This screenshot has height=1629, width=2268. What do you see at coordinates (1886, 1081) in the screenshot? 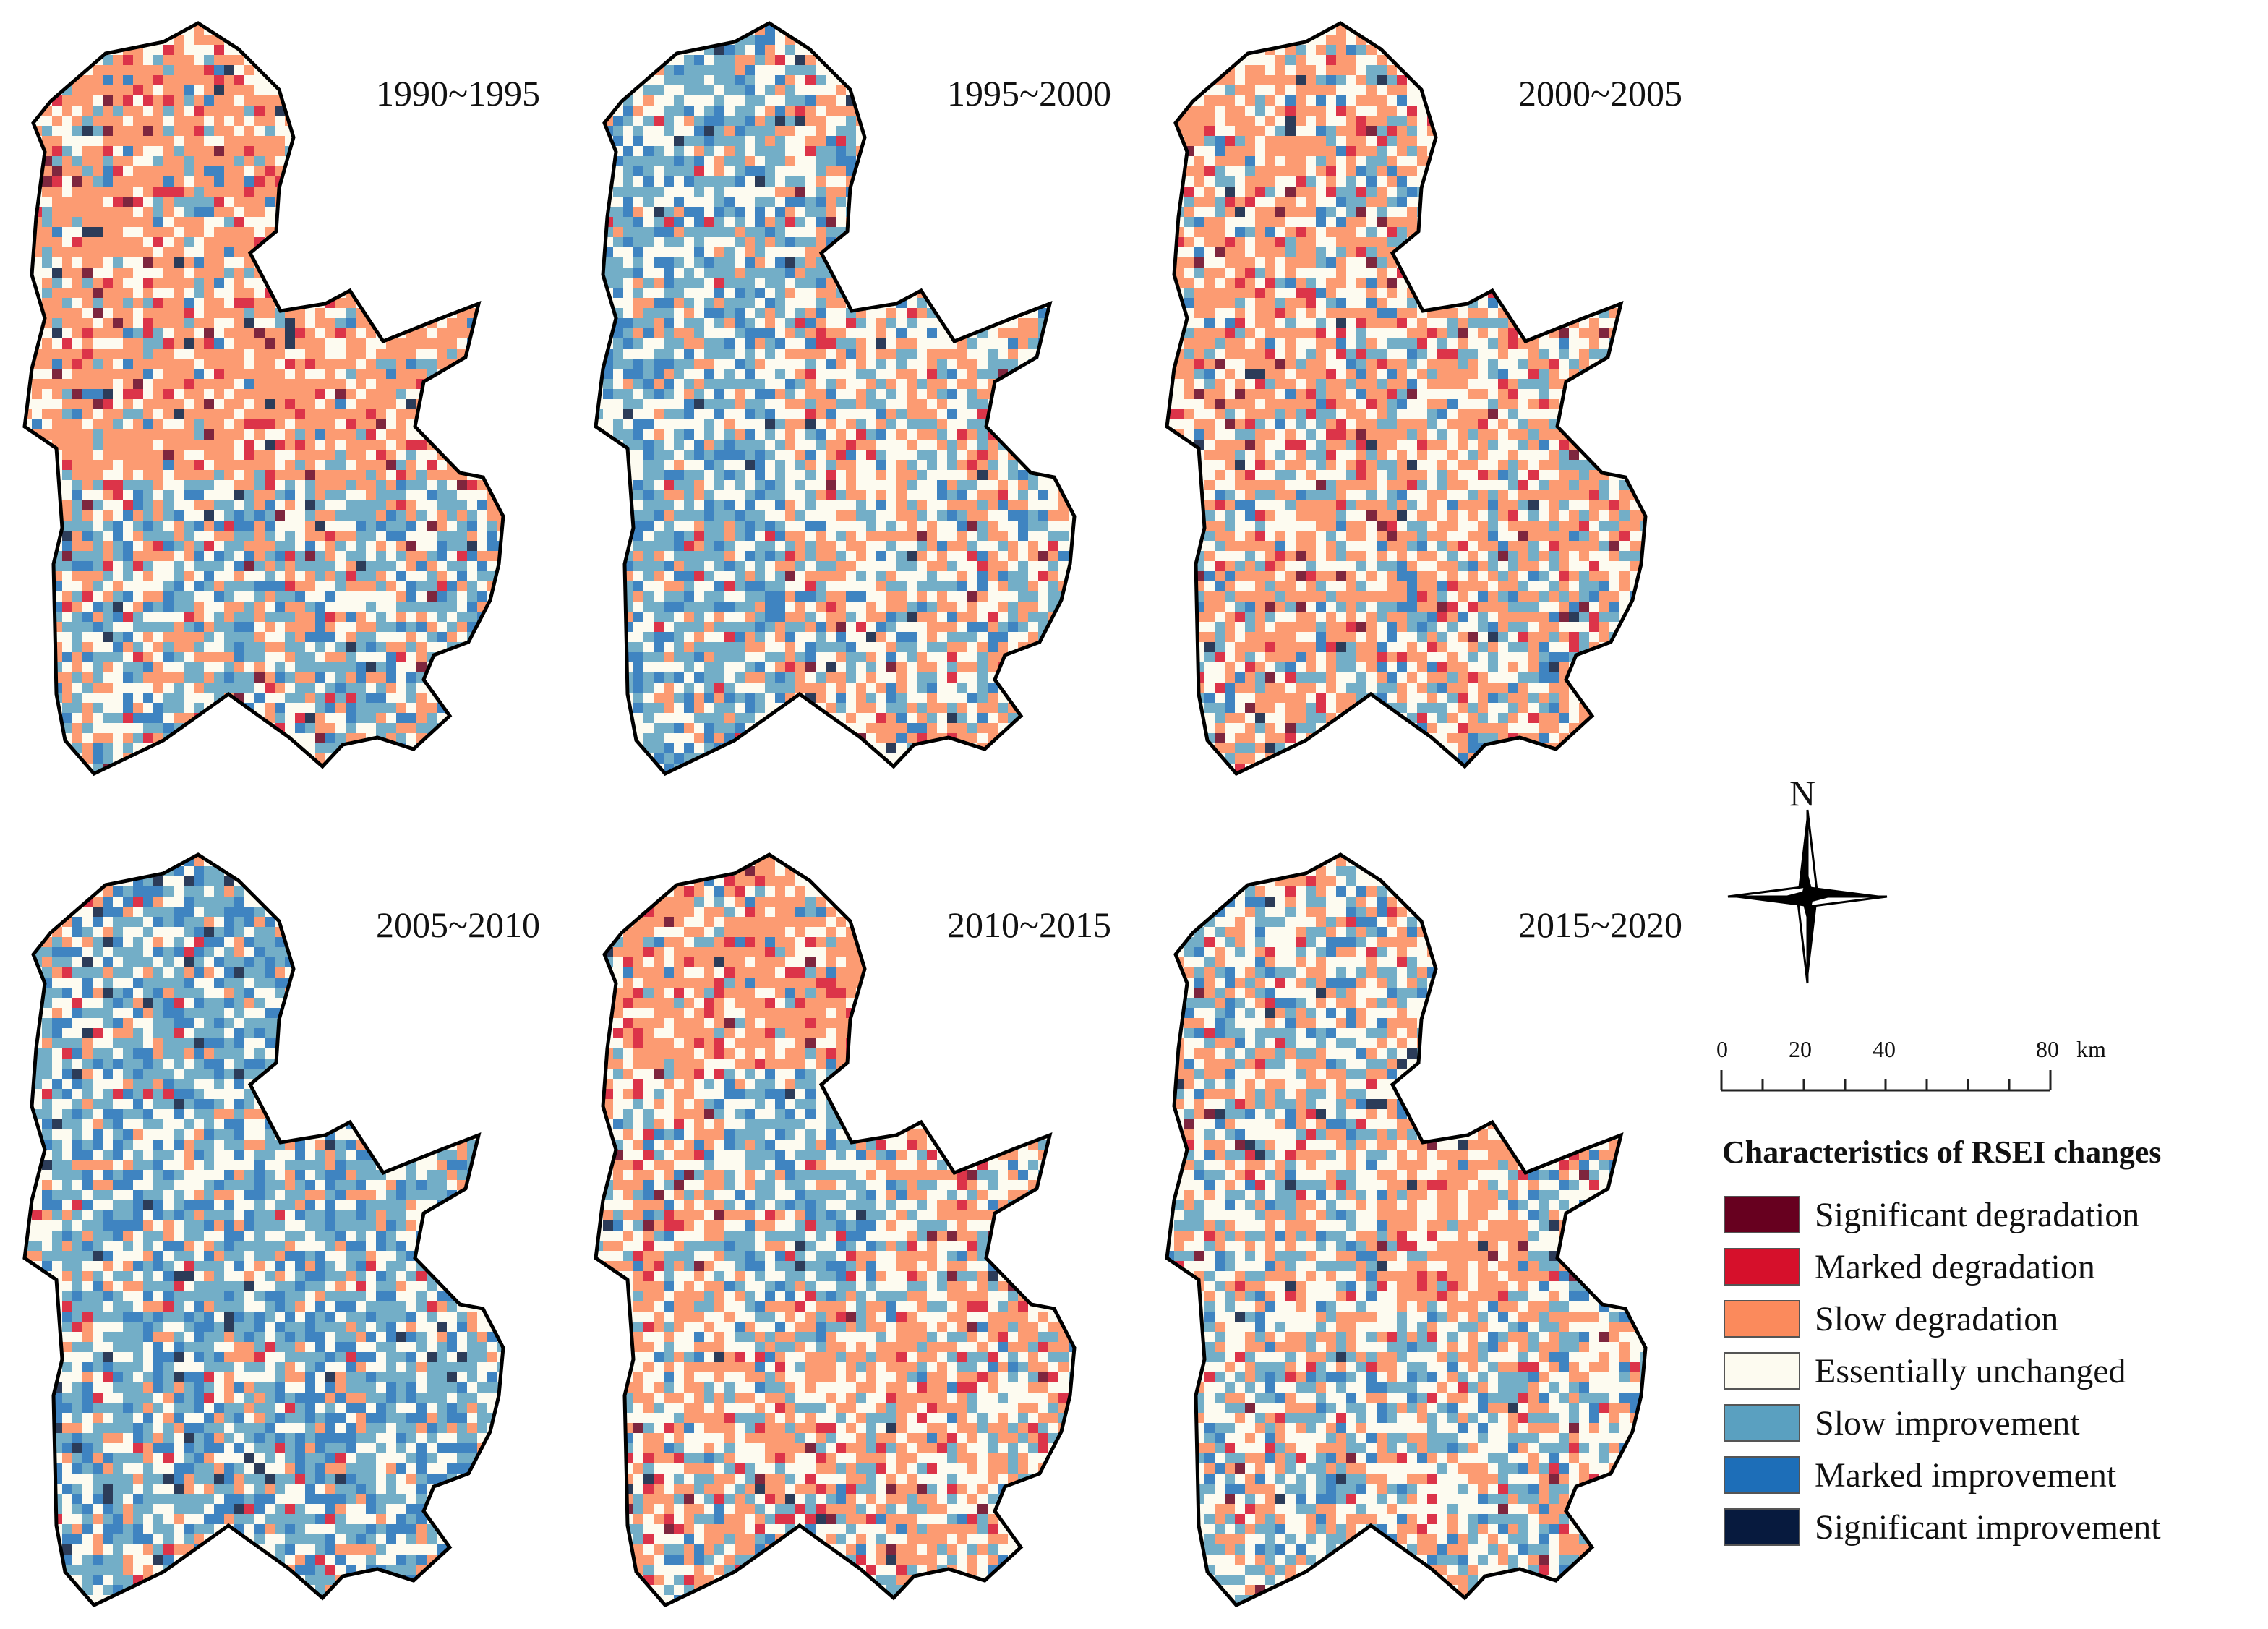
I see `scale-bar` at bounding box center [1886, 1081].